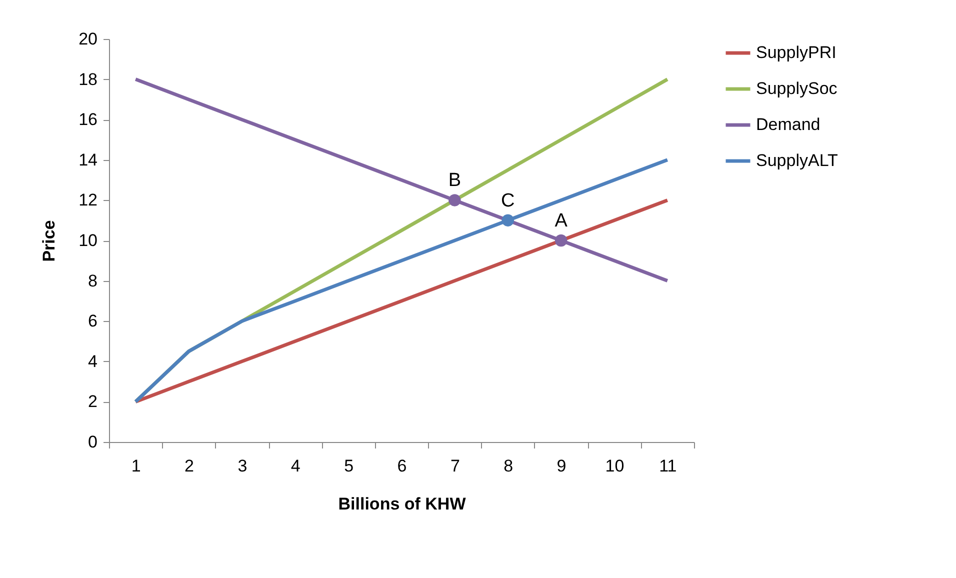 The height and width of the screenshot is (578, 956). What do you see at coordinates (93, 280) in the screenshot?
I see `y-tick-label: 8` at bounding box center [93, 280].